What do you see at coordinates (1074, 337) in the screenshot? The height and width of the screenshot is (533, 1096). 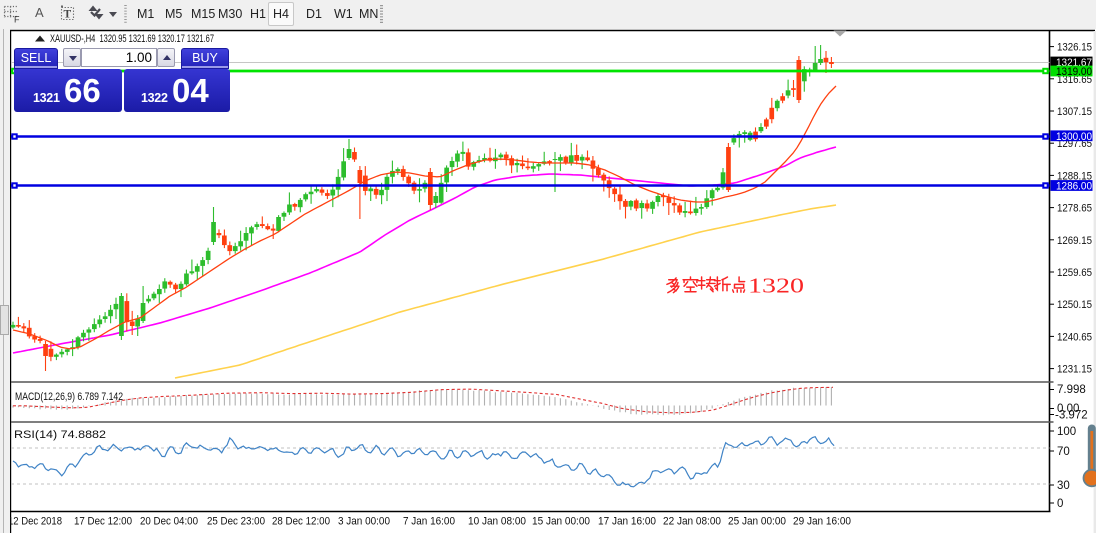 I see `svg-text: 1240.65` at bounding box center [1074, 337].